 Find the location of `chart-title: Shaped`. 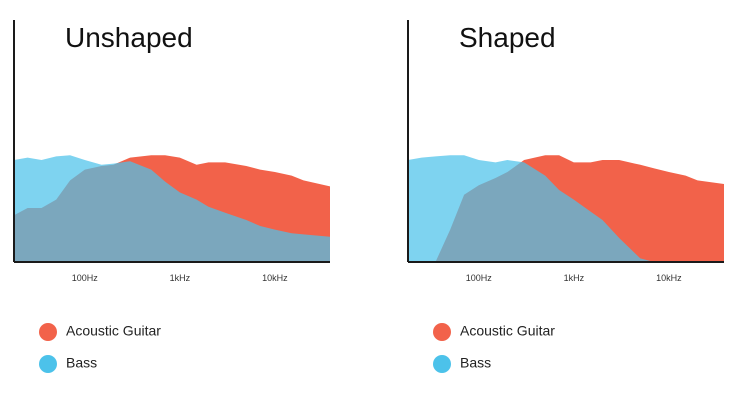

chart-title: Shaped is located at coordinates (507, 37).